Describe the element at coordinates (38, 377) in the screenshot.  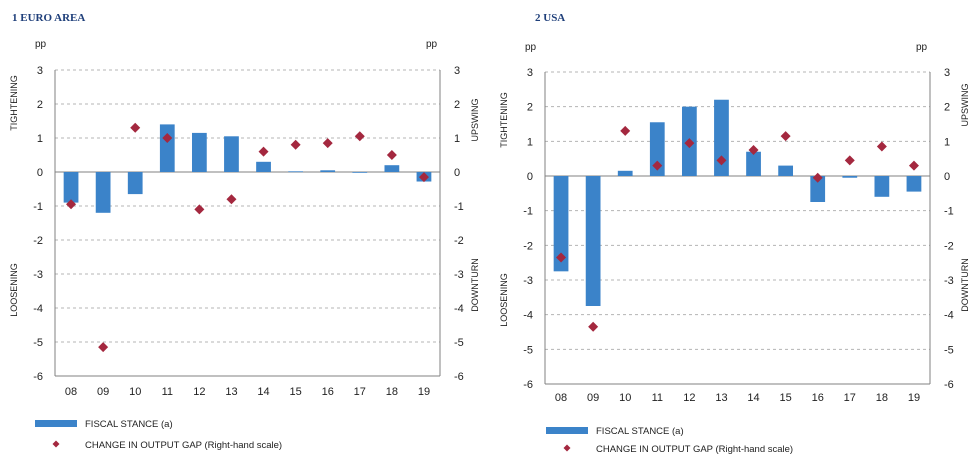
I see `left-tick-label: -6` at that location.